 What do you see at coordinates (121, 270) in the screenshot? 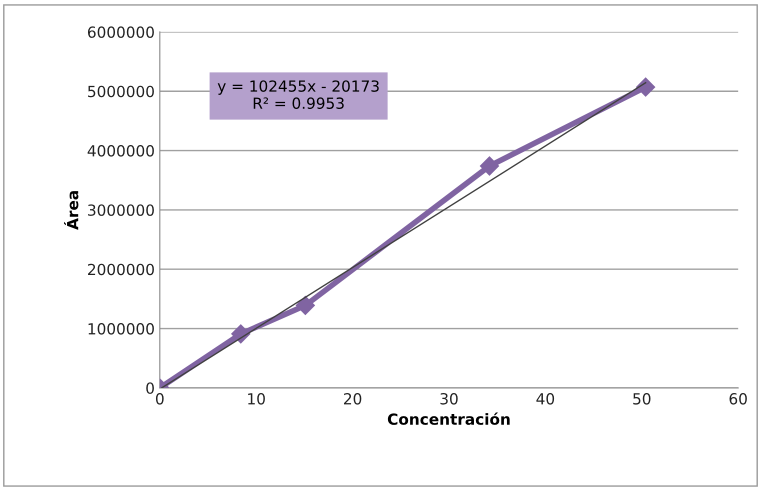
I see `y-tick-label: 2000000` at bounding box center [121, 270].